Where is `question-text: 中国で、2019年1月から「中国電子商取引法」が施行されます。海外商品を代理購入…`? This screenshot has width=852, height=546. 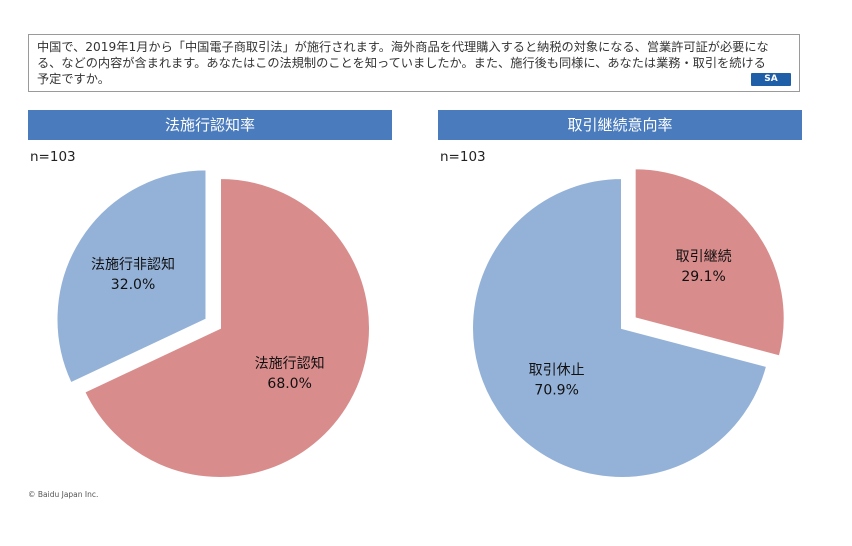
question-text: 中国で、2019年1月から「中国電子商取引法」が施行されます。海外商品を代理購入… is located at coordinates (403, 63).